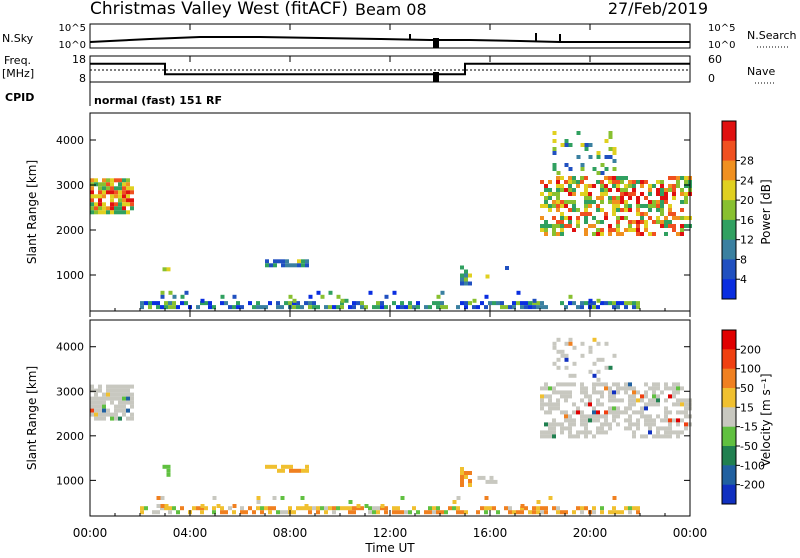 The image size is (800, 558). What do you see at coordinates (749, 427) in the screenshot?
I see `velocity-cbar-tick: -15` at bounding box center [749, 427].